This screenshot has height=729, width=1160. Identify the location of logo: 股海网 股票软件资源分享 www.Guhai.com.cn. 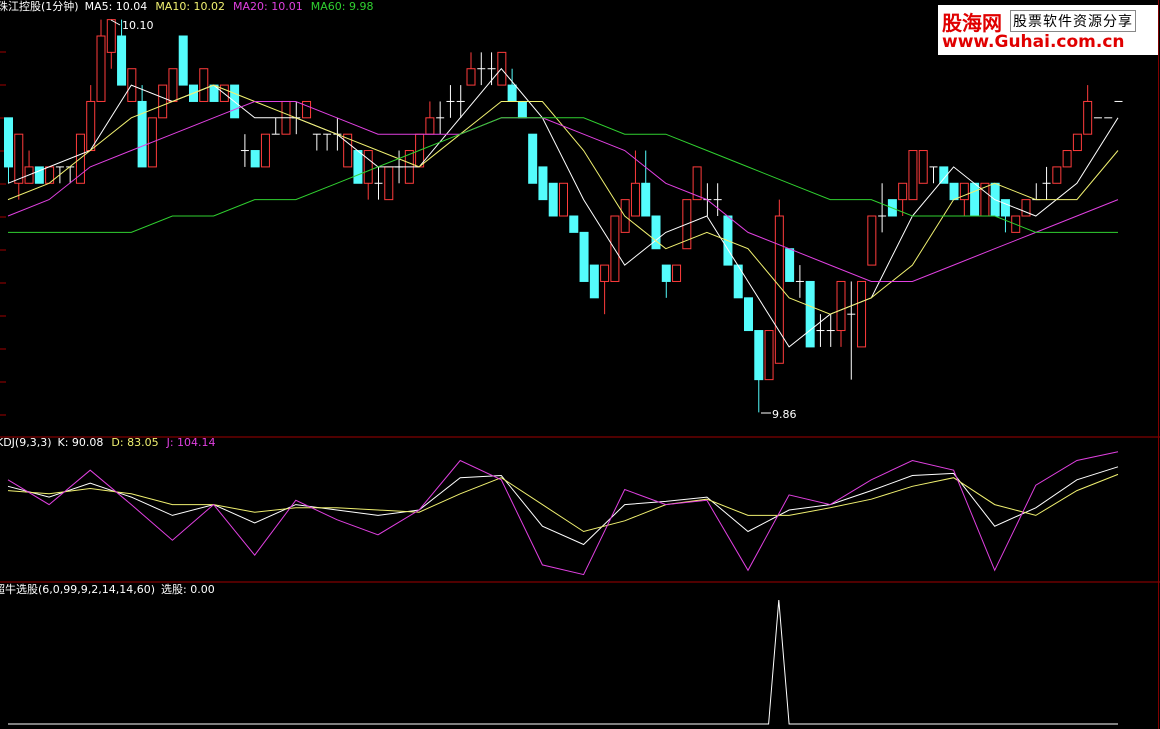
(1048, 30).